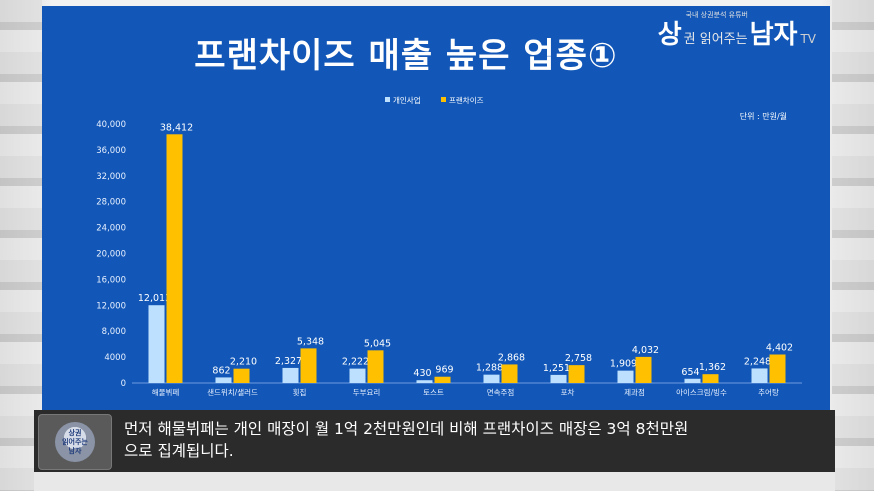 This screenshot has width=874, height=491. Describe the element at coordinates (556, 368) in the screenshot. I see `data-label: 1,251` at that location.